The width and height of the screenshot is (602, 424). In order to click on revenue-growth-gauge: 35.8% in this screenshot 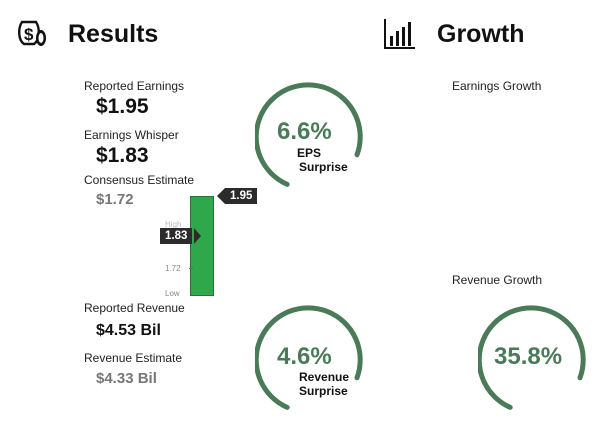, I will do `click(533, 360)`.